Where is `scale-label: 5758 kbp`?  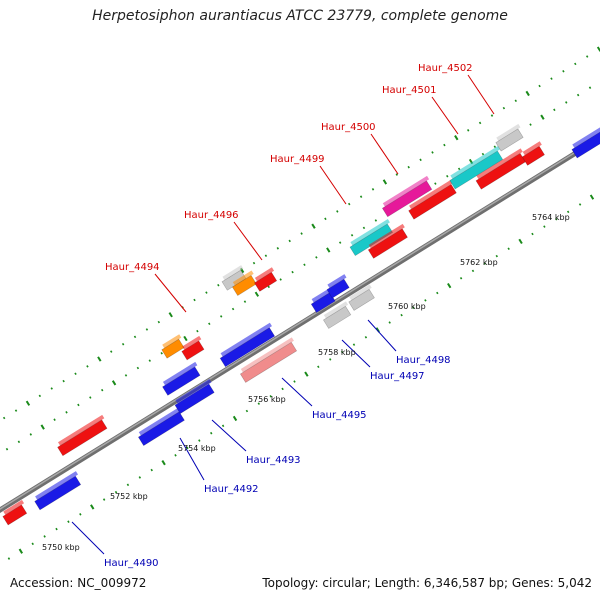
scale-label: 5758 kbp is located at coordinates (337, 352).